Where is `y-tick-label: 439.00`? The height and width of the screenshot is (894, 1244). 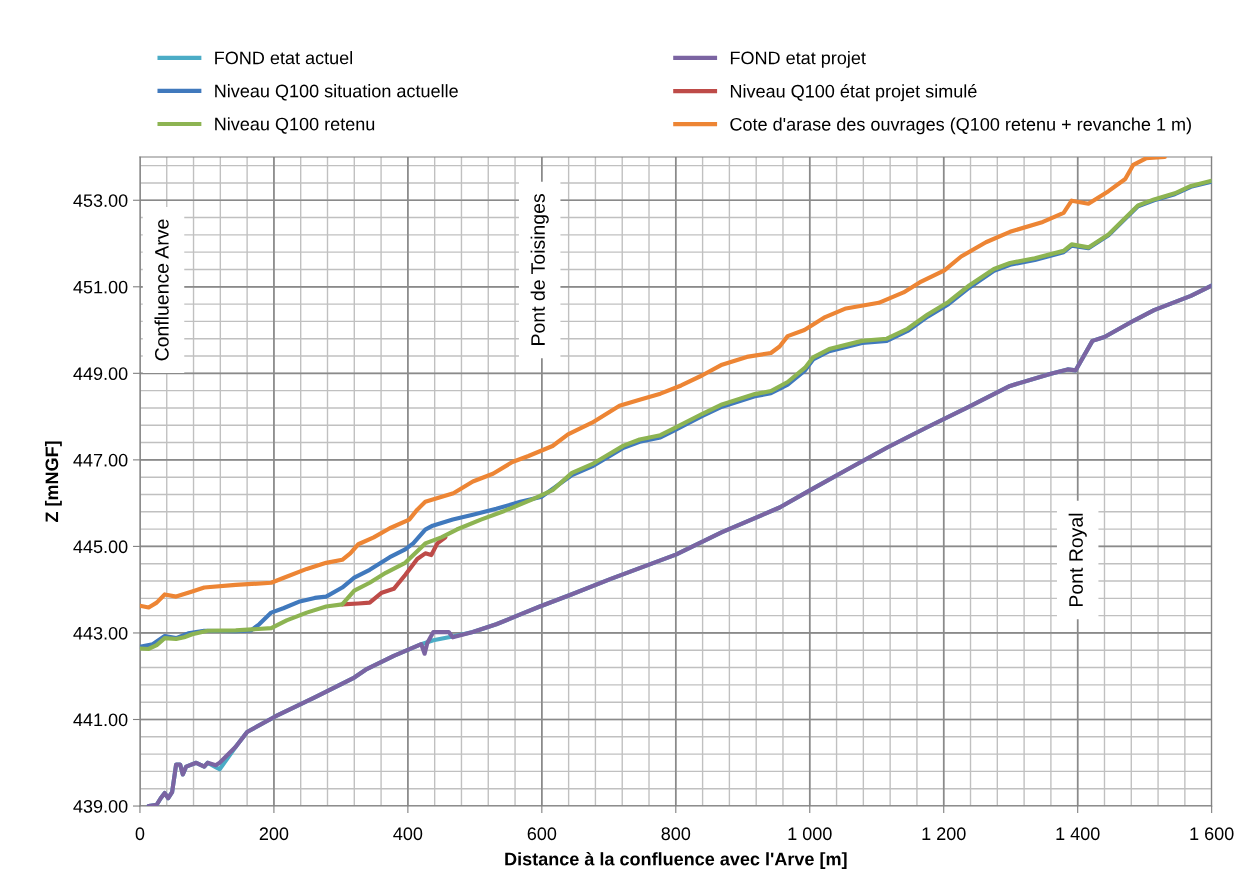
y-tick-label: 439.00 is located at coordinates (100, 806).